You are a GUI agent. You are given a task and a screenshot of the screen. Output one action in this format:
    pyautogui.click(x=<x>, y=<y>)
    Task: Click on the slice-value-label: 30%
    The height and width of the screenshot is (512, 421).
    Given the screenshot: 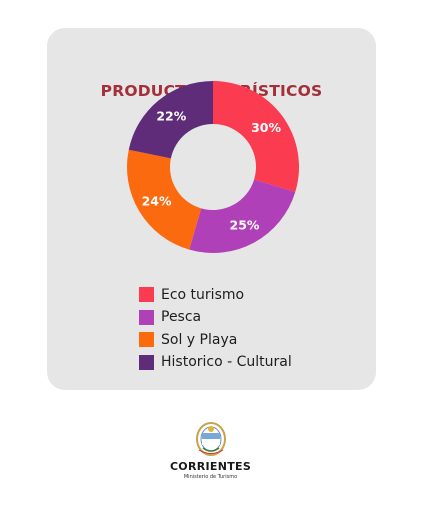 What is the action you would take?
    pyautogui.click(x=266, y=127)
    